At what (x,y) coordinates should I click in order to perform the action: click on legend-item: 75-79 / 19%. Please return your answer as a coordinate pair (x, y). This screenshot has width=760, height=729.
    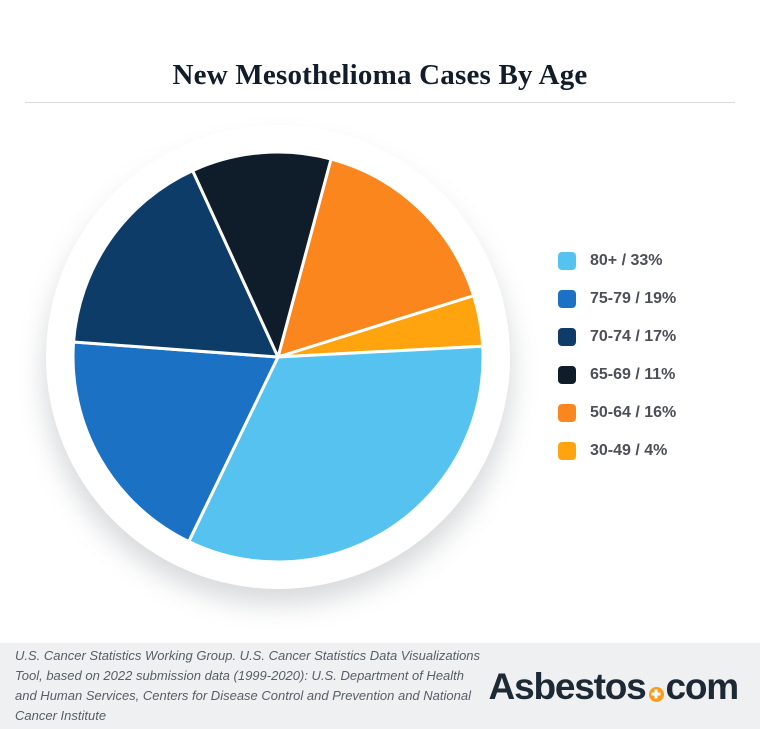
    Looking at the image, I should click on (617, 299).